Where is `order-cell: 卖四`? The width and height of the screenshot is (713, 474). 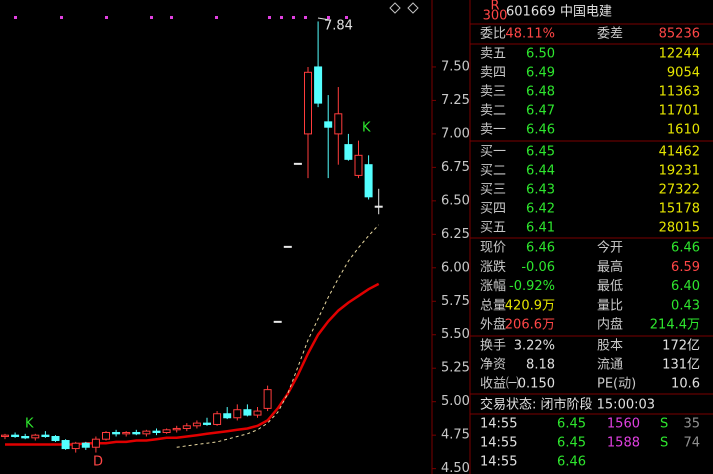
order-cell: 卖四 is located at coordinates (493, 73).